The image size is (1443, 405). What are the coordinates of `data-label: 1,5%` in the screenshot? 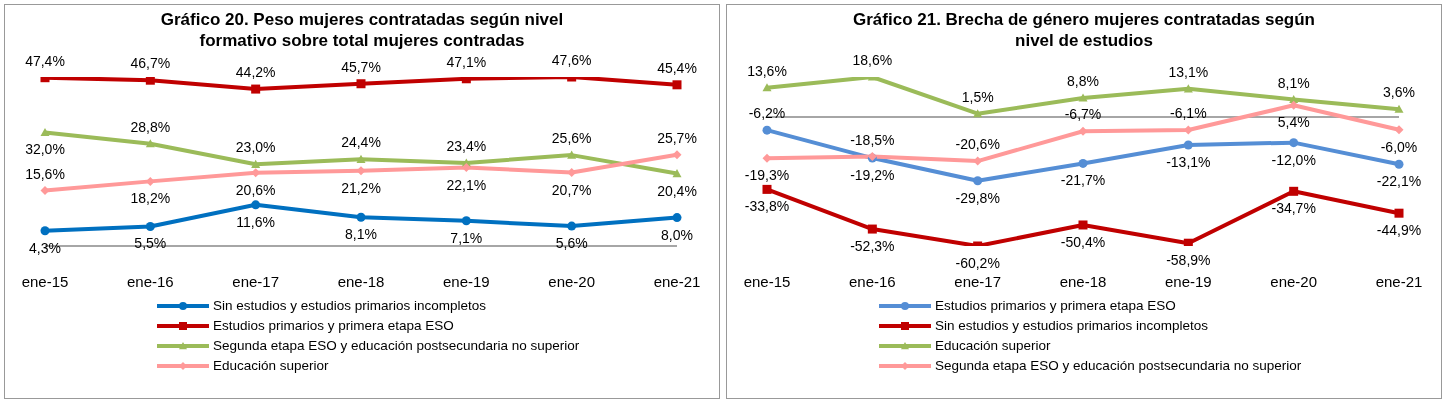 It's located at (977, 96).